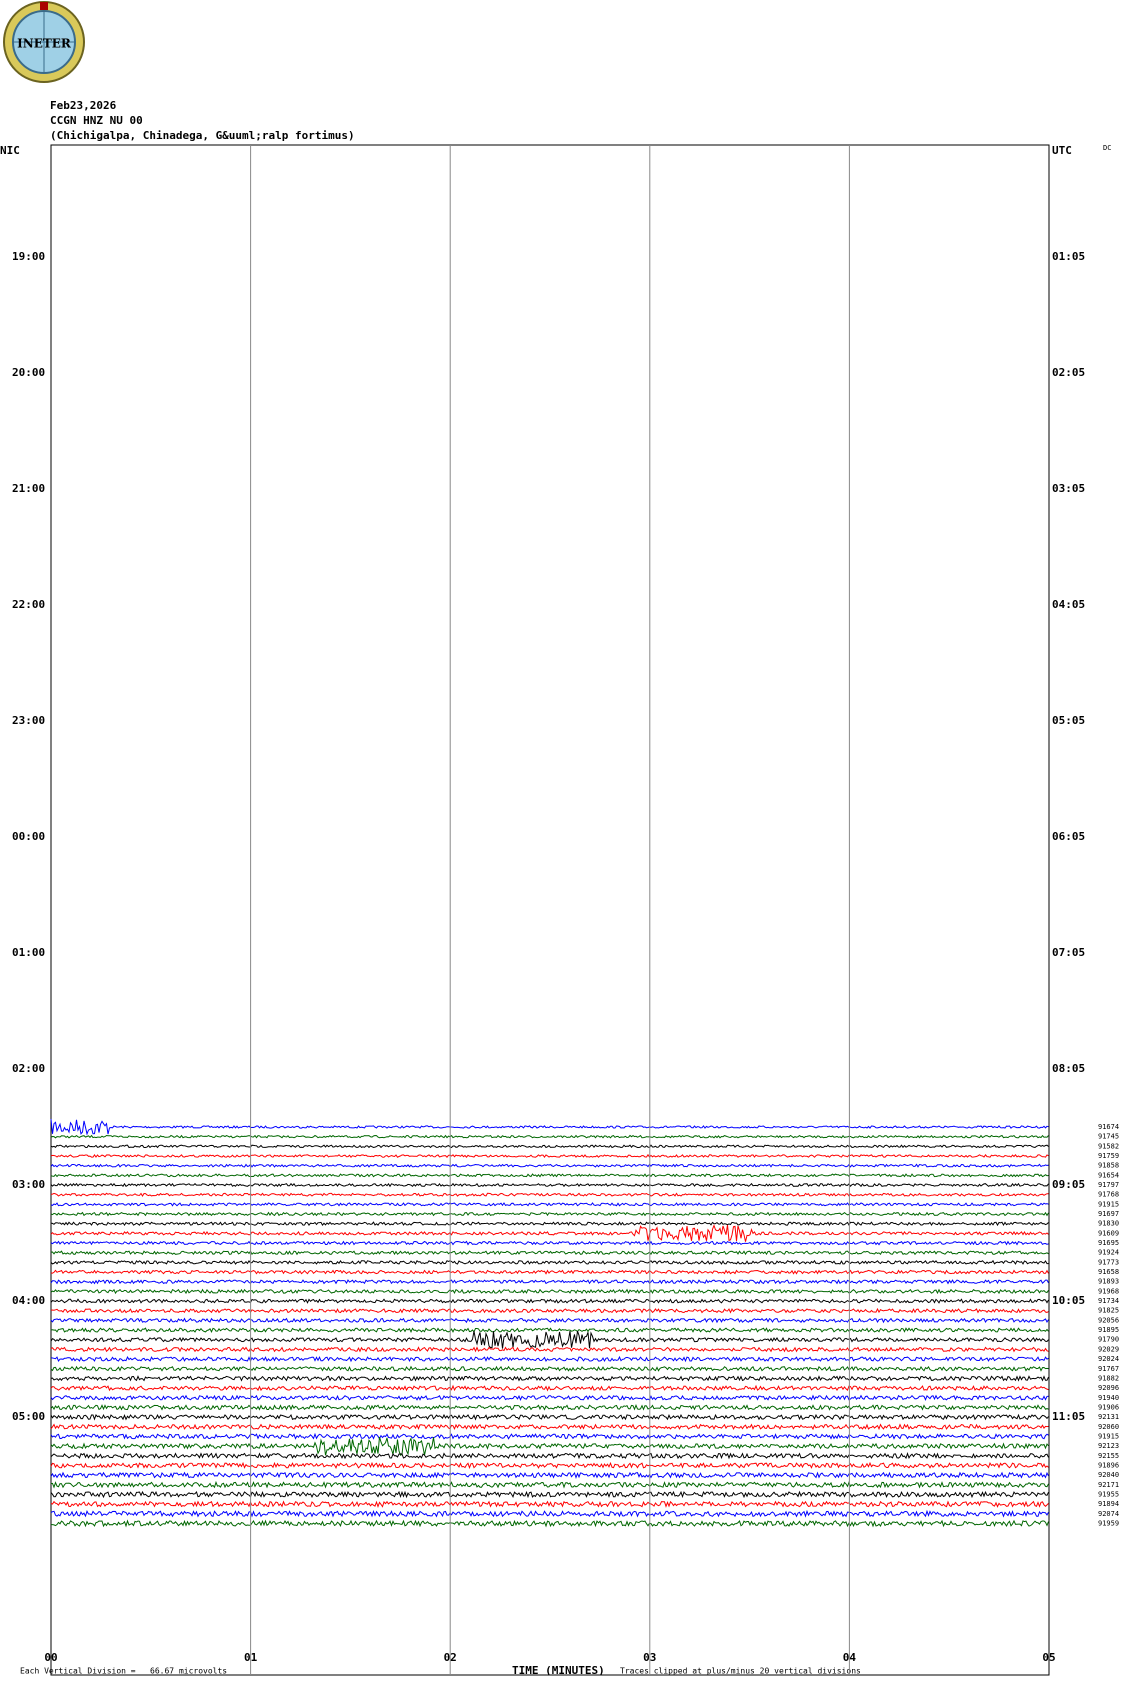 This screenshot has width=1130, height=1693. Describe the element at coordinates (1108, 1146) in the screenshot. I see `trace-count: 91582` at that location.